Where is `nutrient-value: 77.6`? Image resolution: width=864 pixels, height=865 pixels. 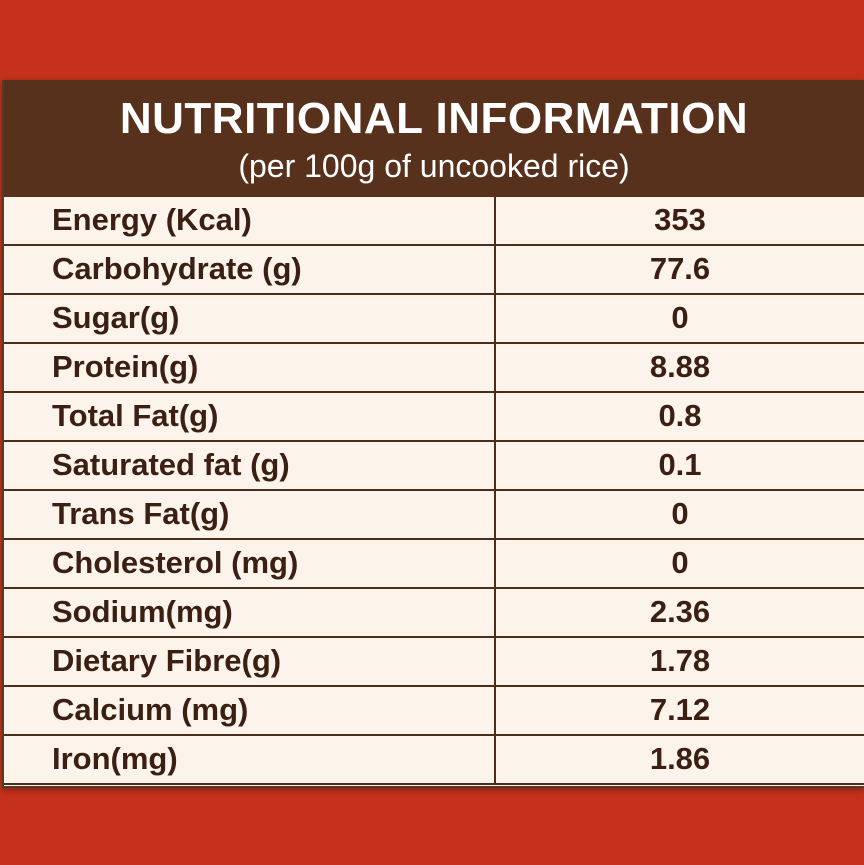 nutrient-value: 77.6 is located at coordinates (680, 268).